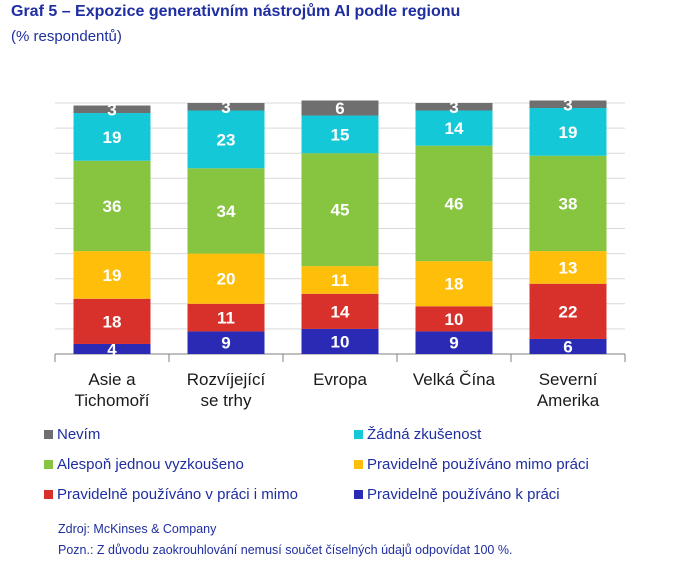 Image resolution: width=674 pixels, height=569 pixels. I want to click on legend-item: Alespoň jednou vyzkoušeno, so click(144, 464).